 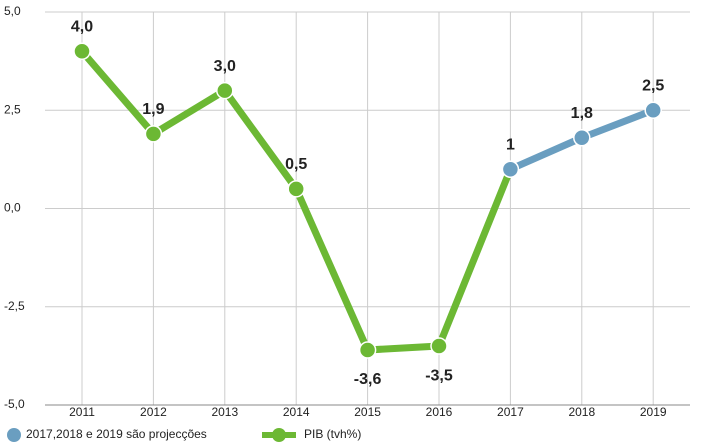 I want to click on x-tick-label: 2016, so click(x=439, y=412).